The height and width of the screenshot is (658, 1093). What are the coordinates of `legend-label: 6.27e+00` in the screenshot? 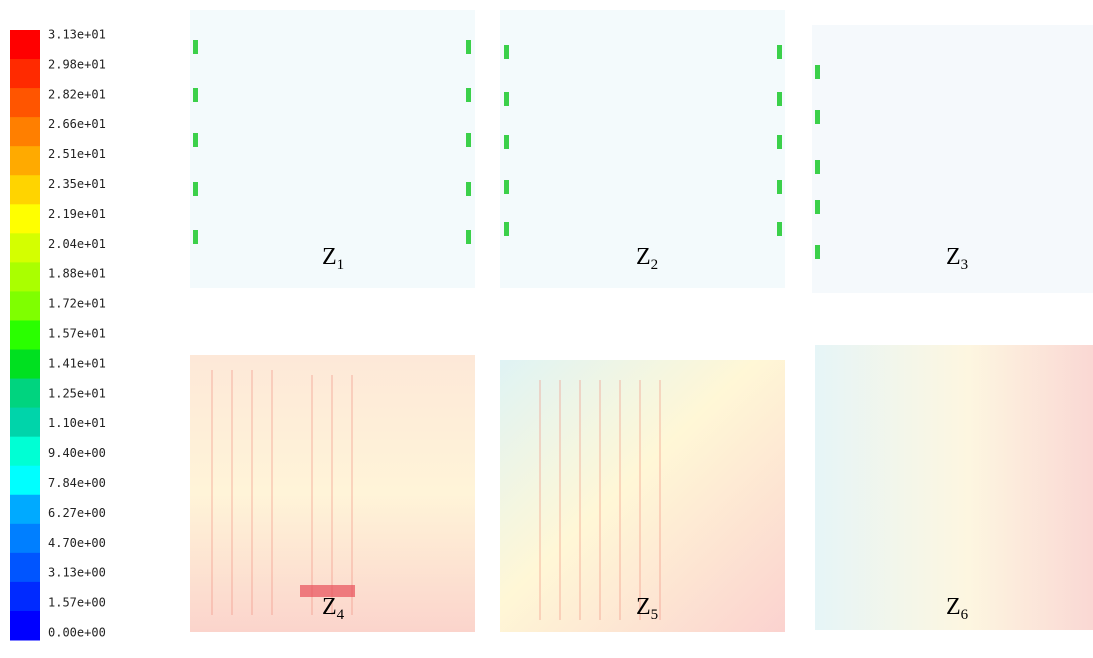 It's located at (77, 513).